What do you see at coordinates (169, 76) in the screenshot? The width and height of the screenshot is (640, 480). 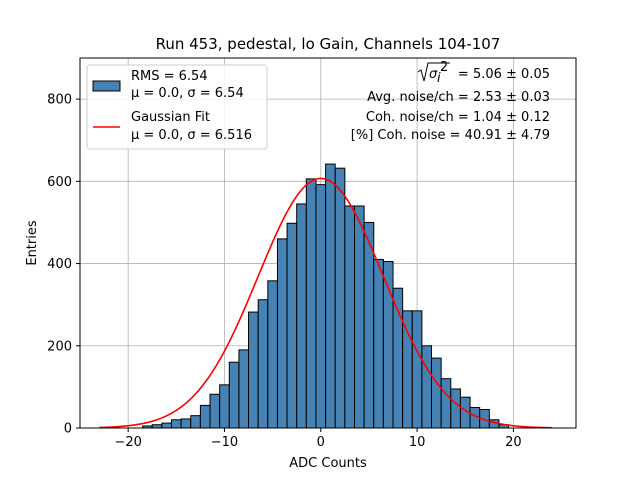 I see `legend-histogram-name: RMS = 6.54` at bounding box center [169, 76].